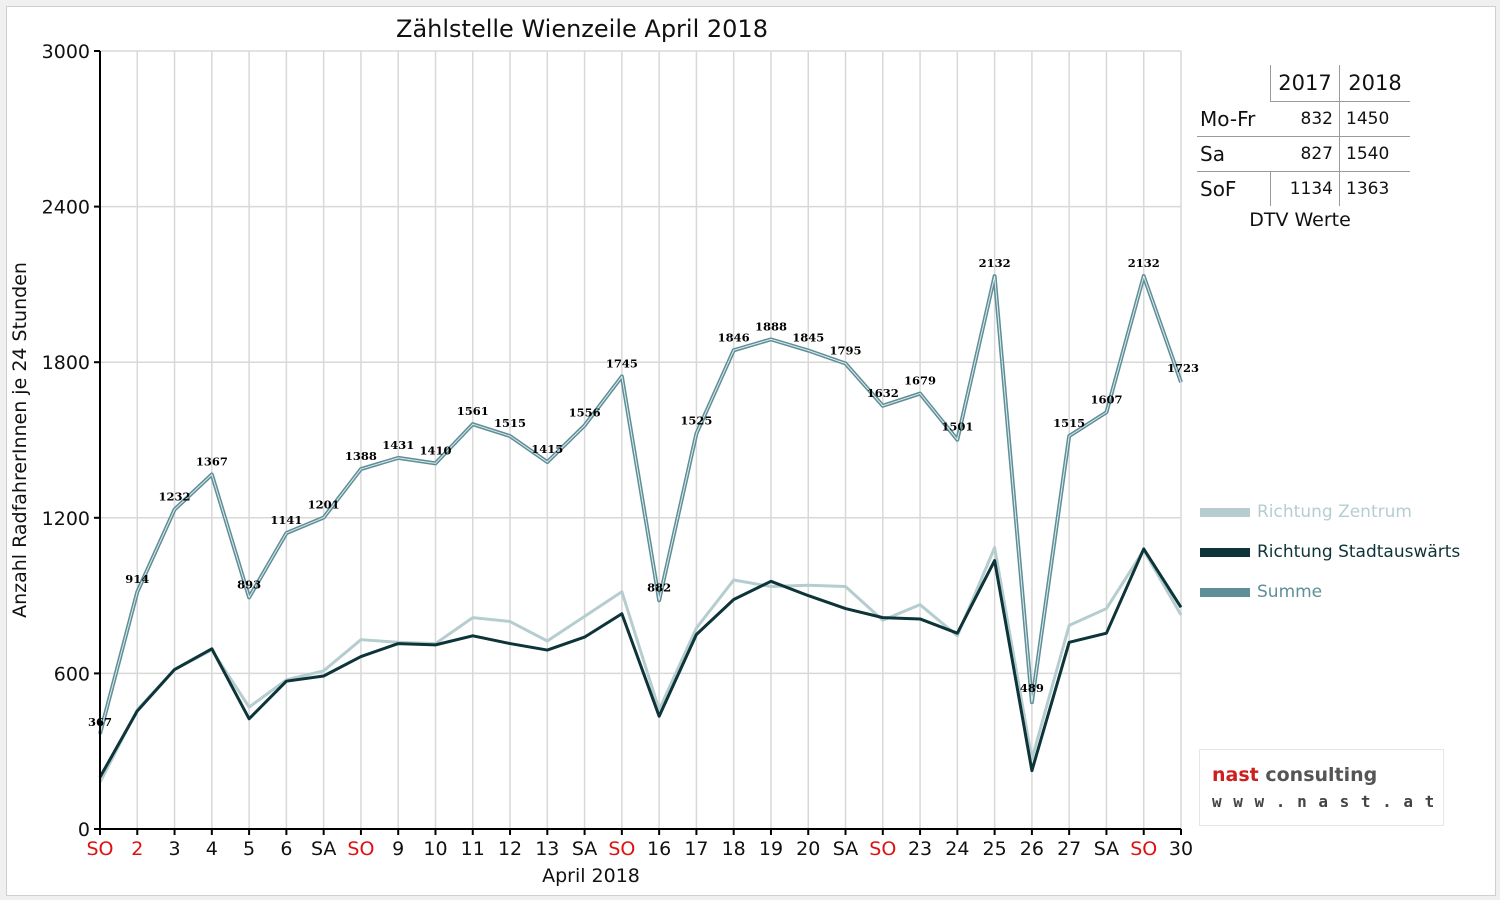 The height and width of the screenshot is (900, 1500). Describe the element at coordinates (249, 584) in the screenshot. I see `data-label: 893` at that location.